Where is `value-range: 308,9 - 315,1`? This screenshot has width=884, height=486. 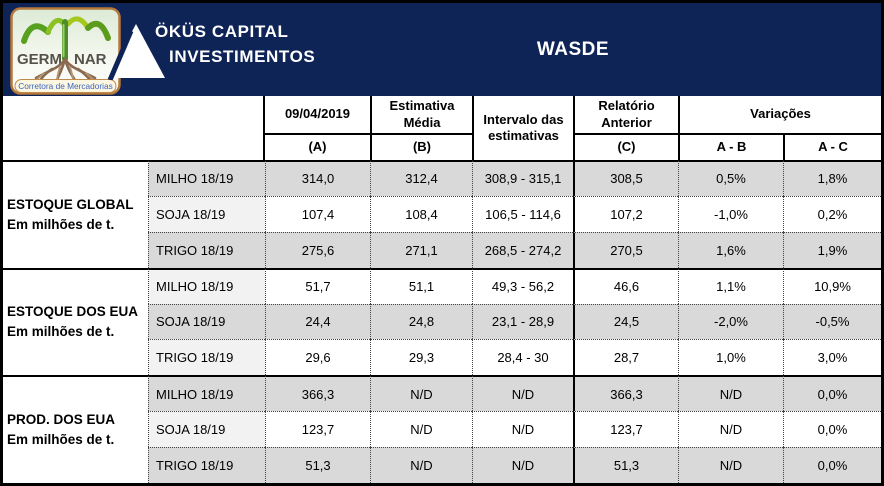 value-range: 308,9 - 315,1 is located at coordinates (522, 178).